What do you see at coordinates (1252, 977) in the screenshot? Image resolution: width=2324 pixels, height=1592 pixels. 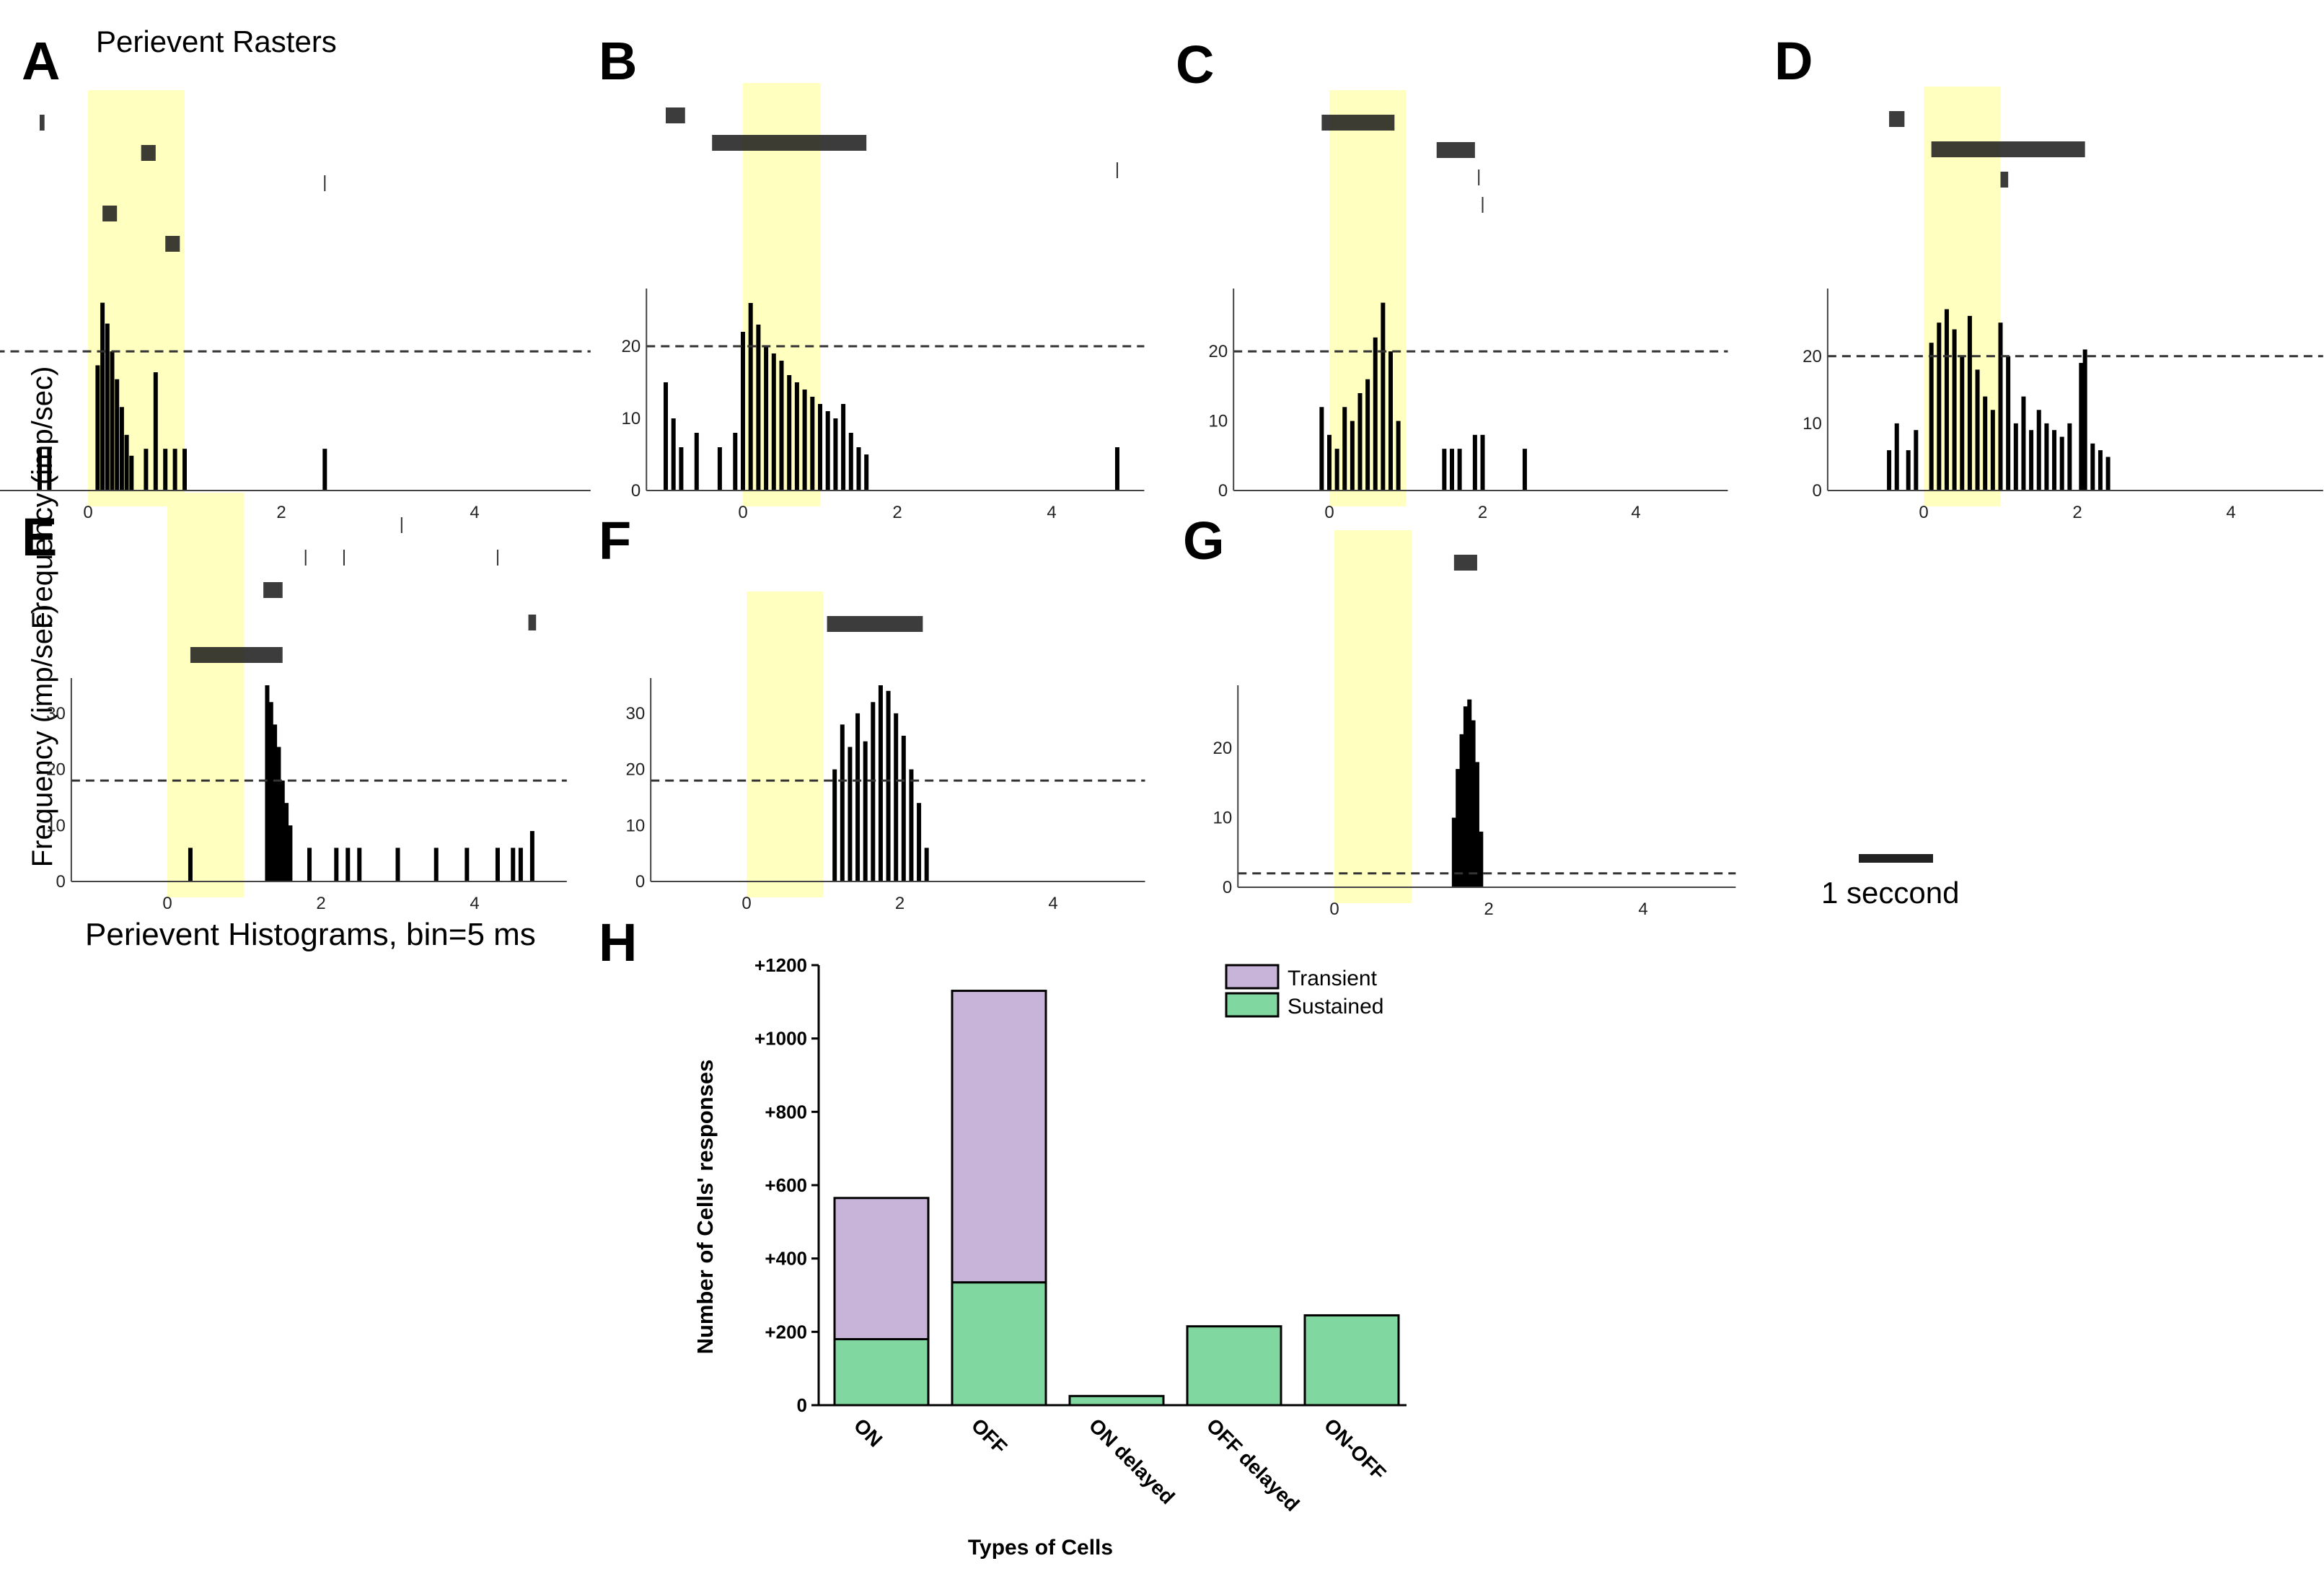 I see `legend-swatch-transient` at bounding box center [1252, 977].